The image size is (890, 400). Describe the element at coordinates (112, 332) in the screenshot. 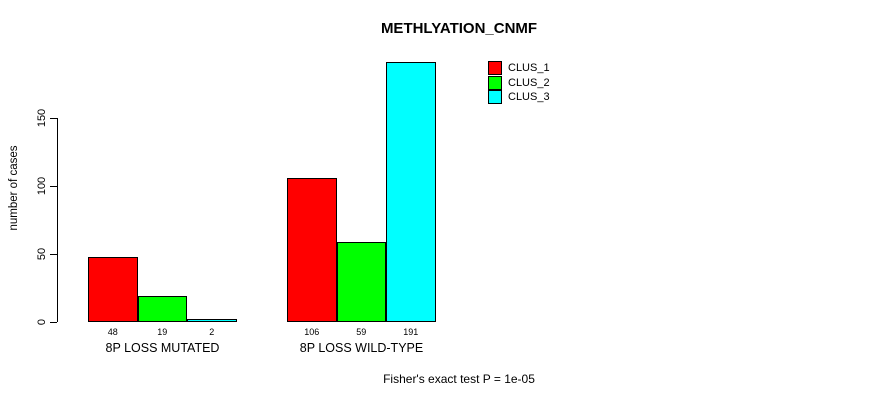

I see `bar-value-label: 48` at that location.